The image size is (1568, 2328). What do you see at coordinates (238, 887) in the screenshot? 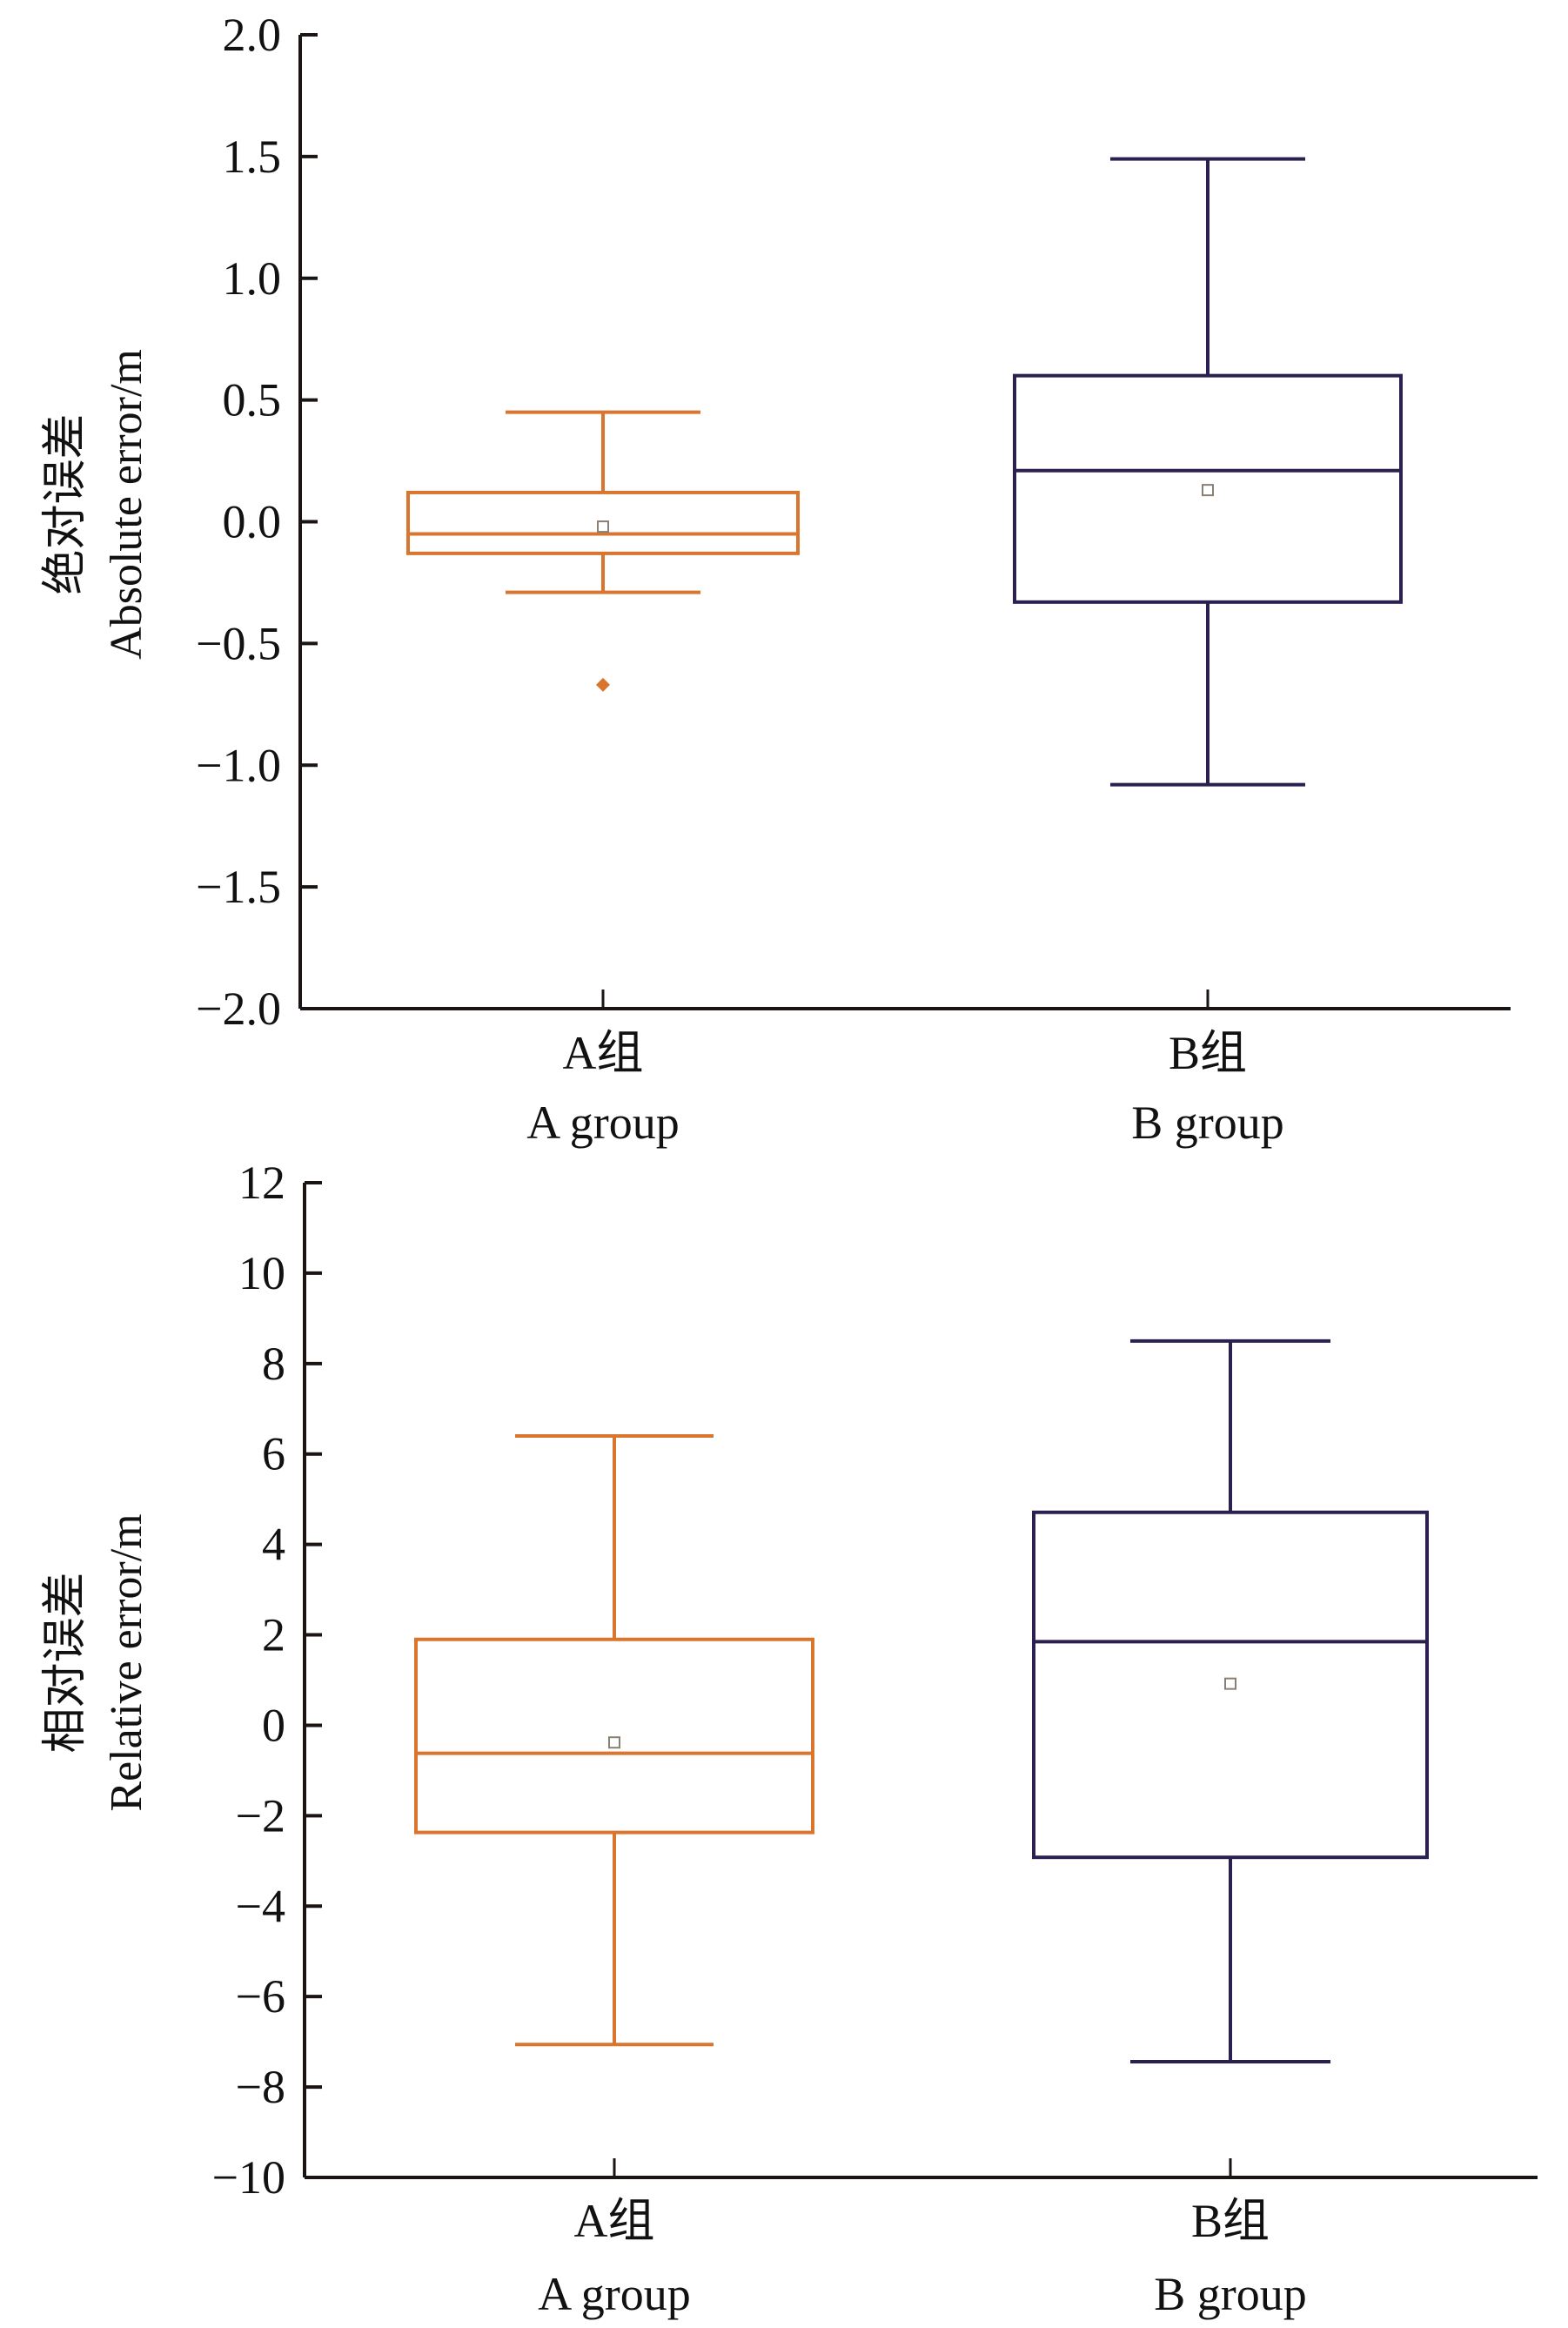
I see `y-tick-label: −1.5` at bounding box center [238, 887].